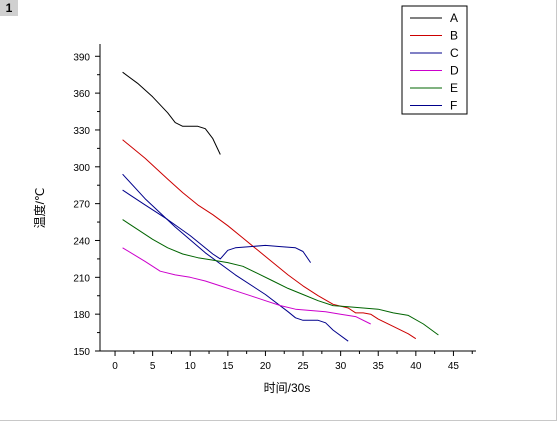 Image resolution: width=557 pixels, height=421 pixels. Describe the element at coordinates (453, 106) in the screenshot. I see `legend-label: F` at that location.